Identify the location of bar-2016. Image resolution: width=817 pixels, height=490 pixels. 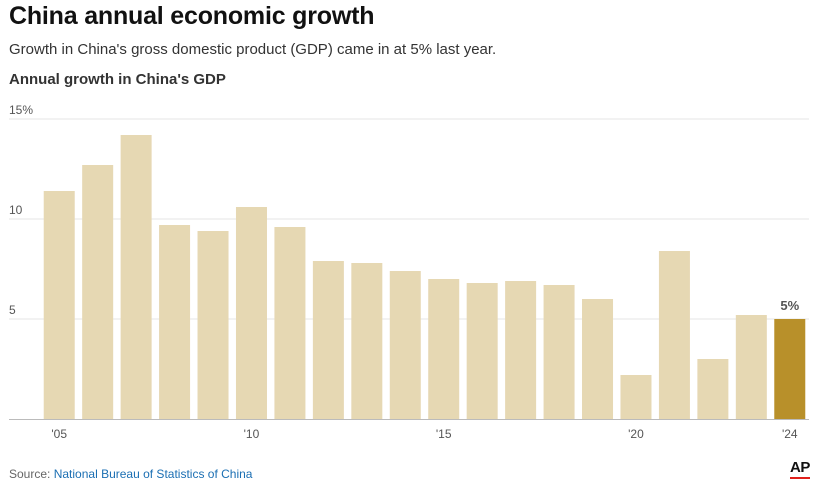
(482, 351).